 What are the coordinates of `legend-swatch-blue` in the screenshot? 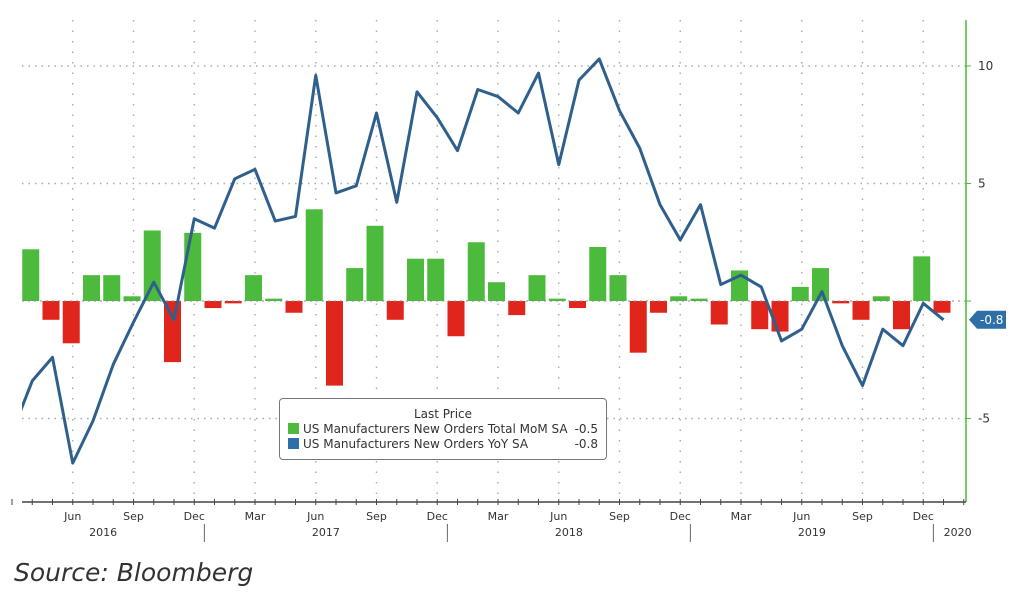 It's located at (293, 443).